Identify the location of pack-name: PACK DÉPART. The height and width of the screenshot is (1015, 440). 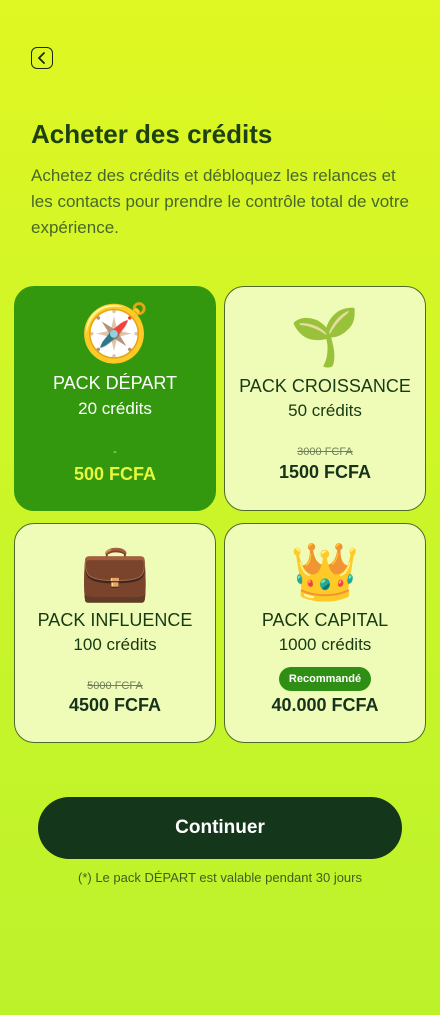
(115, 383).